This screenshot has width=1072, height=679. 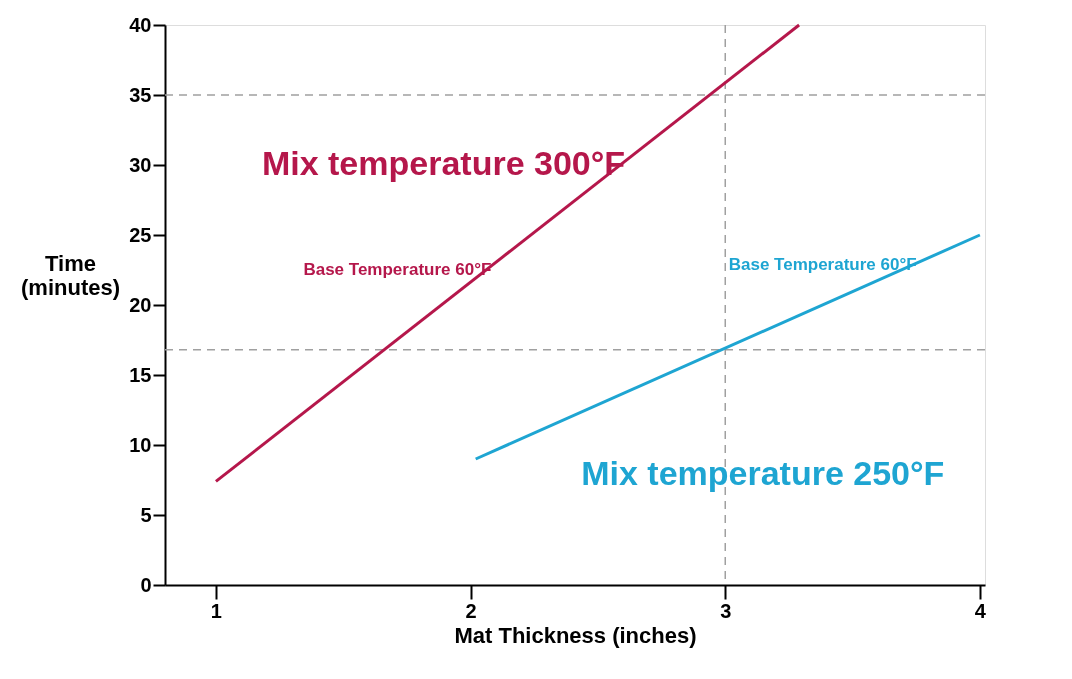 I want to click on y-tick-label: 30, so click(x=140, y=164).